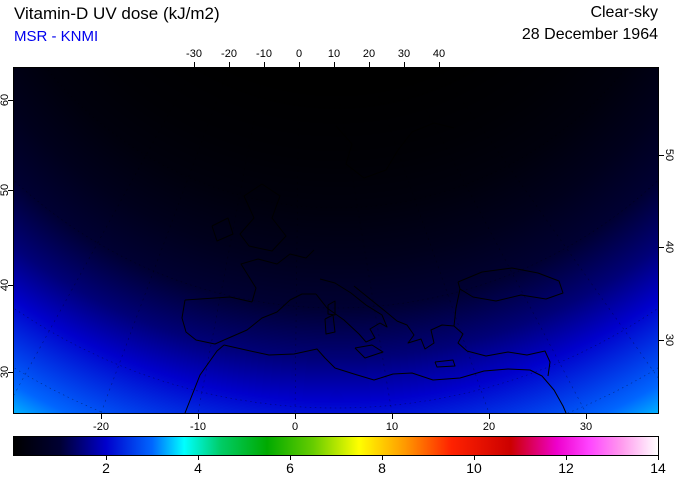 The height and width of the screenshot is (480, 678). Describe the element at coordinates (589, 34) in the screenshot. I see `date-label: 28 December 1964` at that location.